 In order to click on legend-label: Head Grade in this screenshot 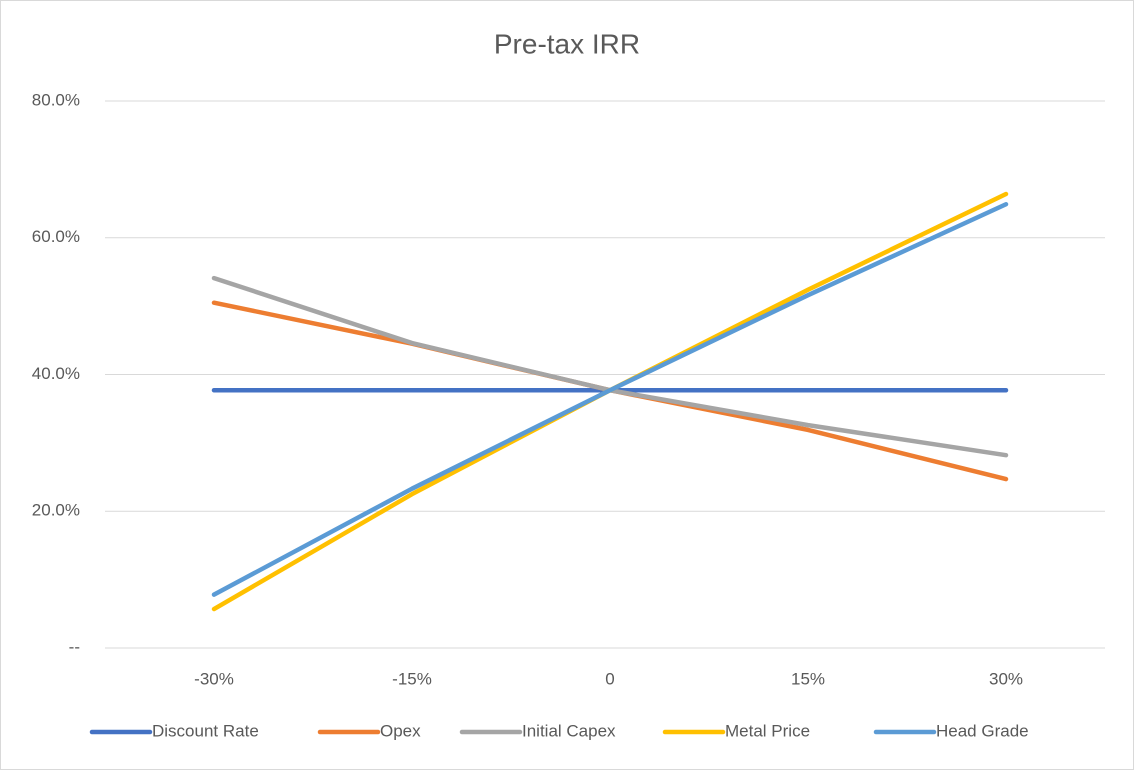, I will do `click(982, 730)`.